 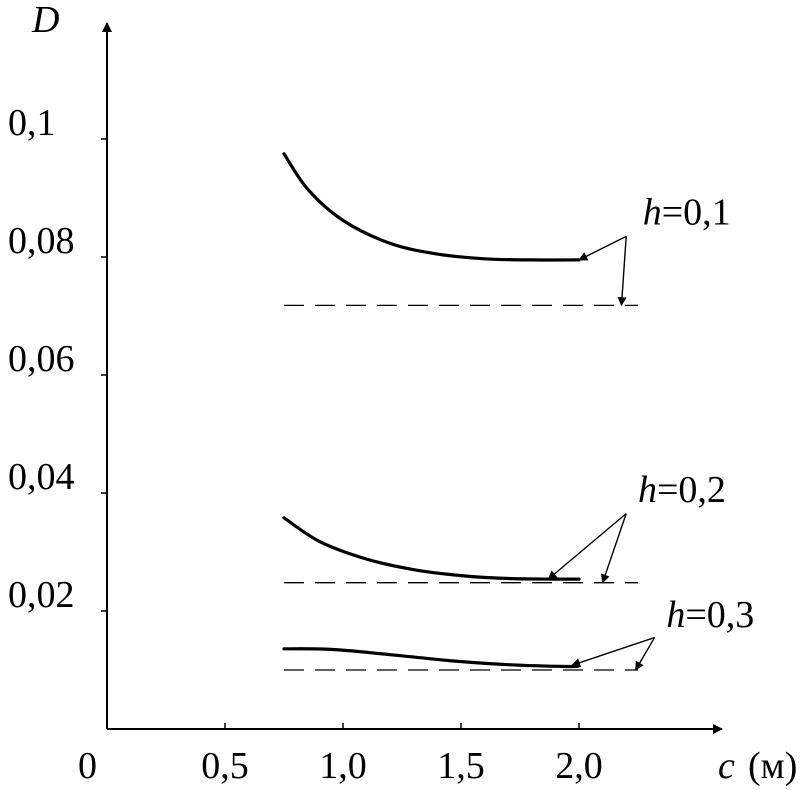 I want to click on annotation-var-0: h, so click(x=652, y=213).